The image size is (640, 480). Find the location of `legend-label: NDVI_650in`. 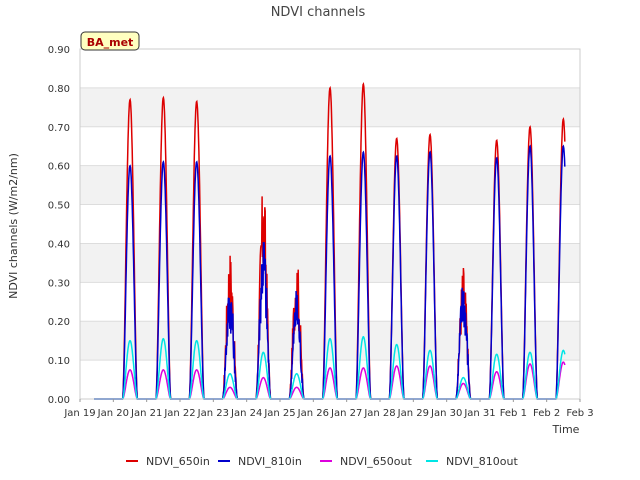

legend-label: NDVI_650in is located at coordinates (178, 461).